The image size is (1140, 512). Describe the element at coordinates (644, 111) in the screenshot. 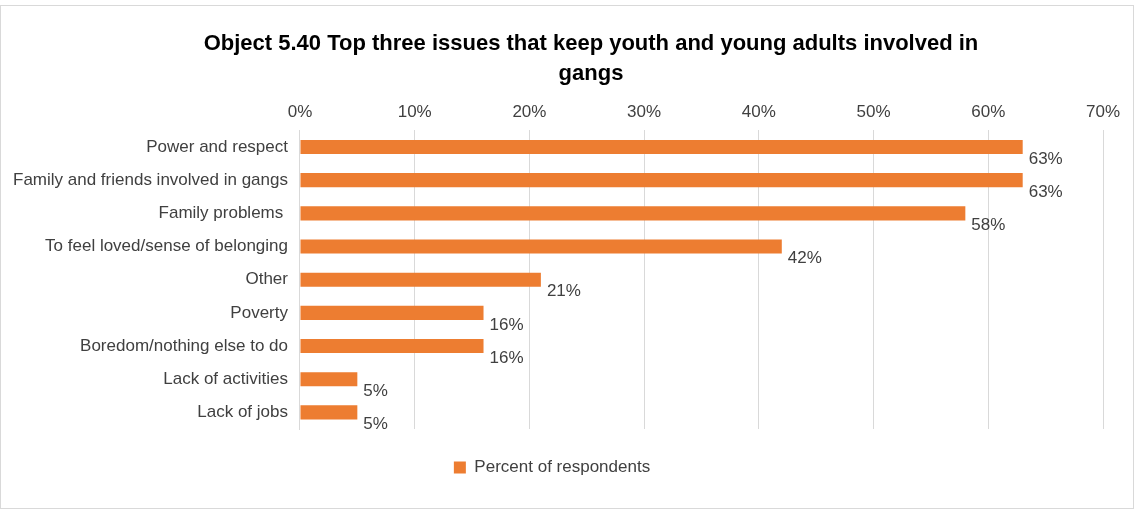

I see `x-tick-label: 30%` at that location.